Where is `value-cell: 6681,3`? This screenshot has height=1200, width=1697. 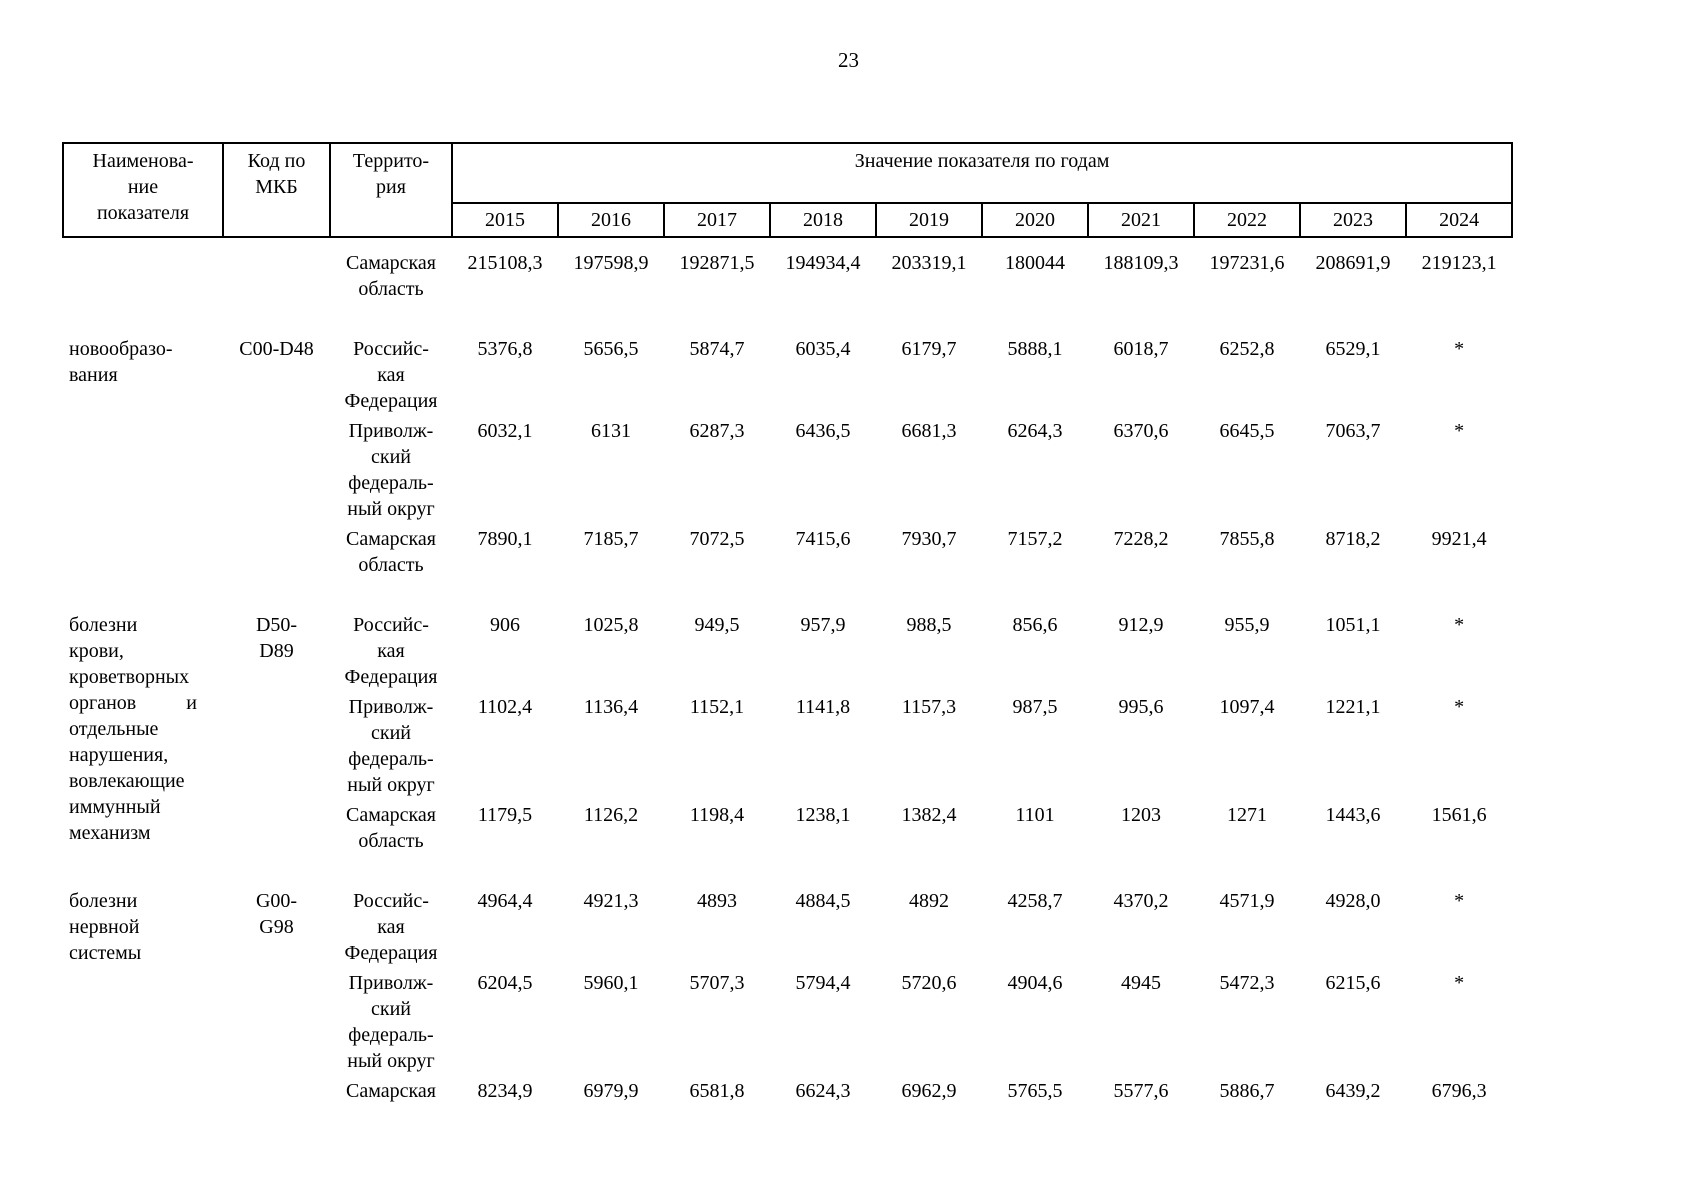
value-cell: 6681,3 is located at coordinates (929, 431).